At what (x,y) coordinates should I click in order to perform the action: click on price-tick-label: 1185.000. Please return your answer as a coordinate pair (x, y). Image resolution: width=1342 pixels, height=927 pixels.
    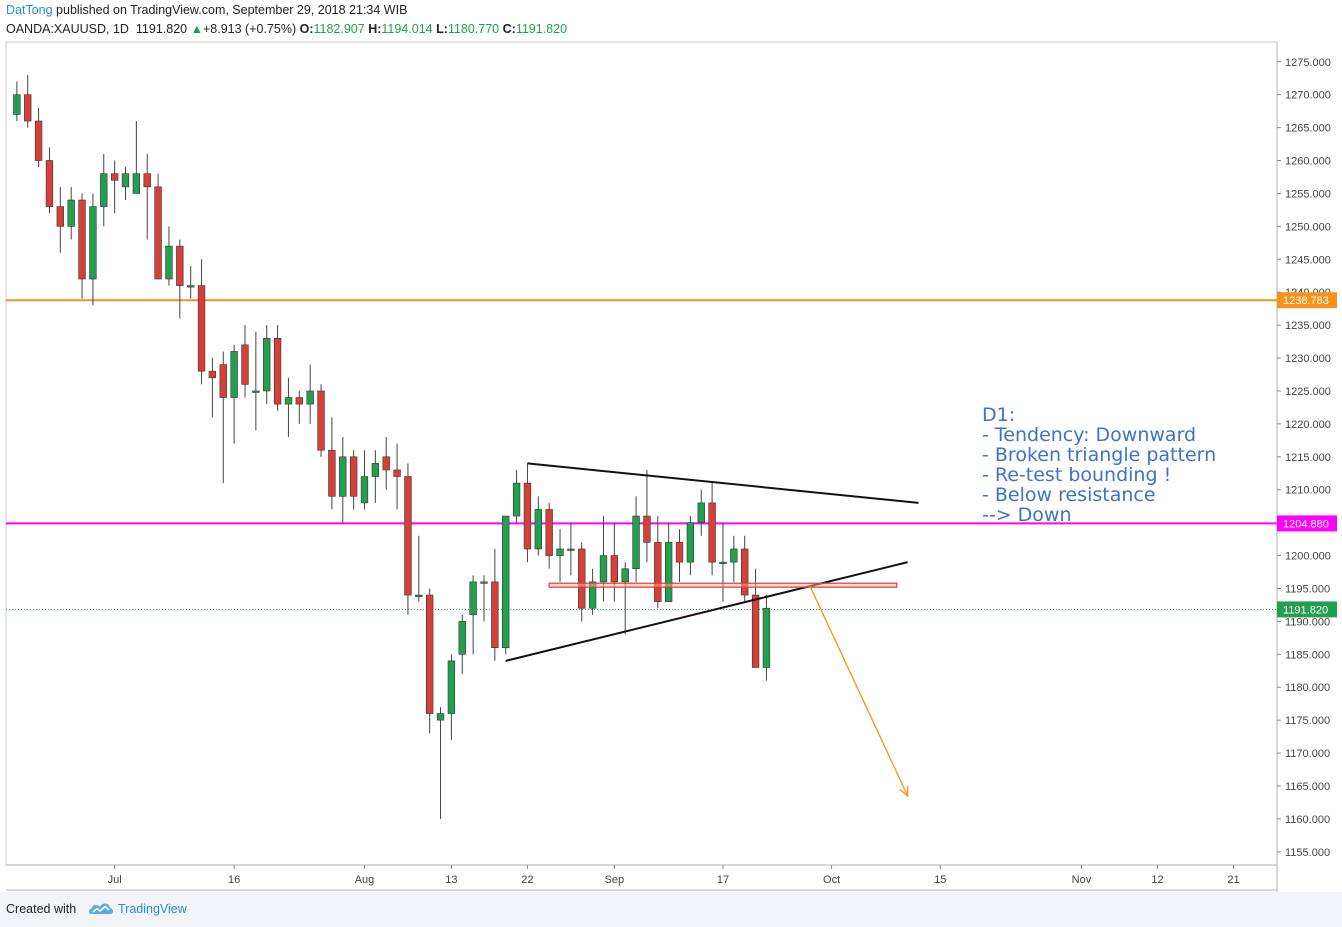
    Looking at the image, I should click on (1307, 655).